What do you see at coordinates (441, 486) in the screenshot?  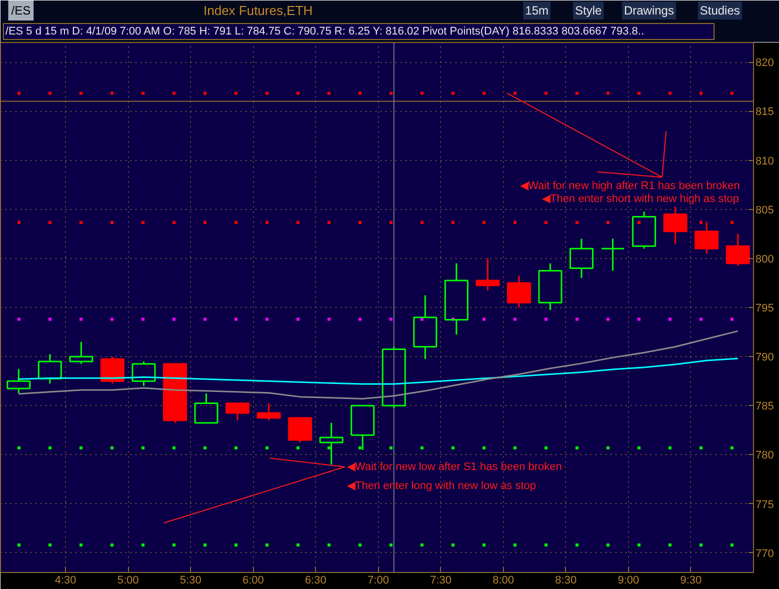 I see `annotation: ◀Then enter long with new low as stop` at bounding box center [441, 486].